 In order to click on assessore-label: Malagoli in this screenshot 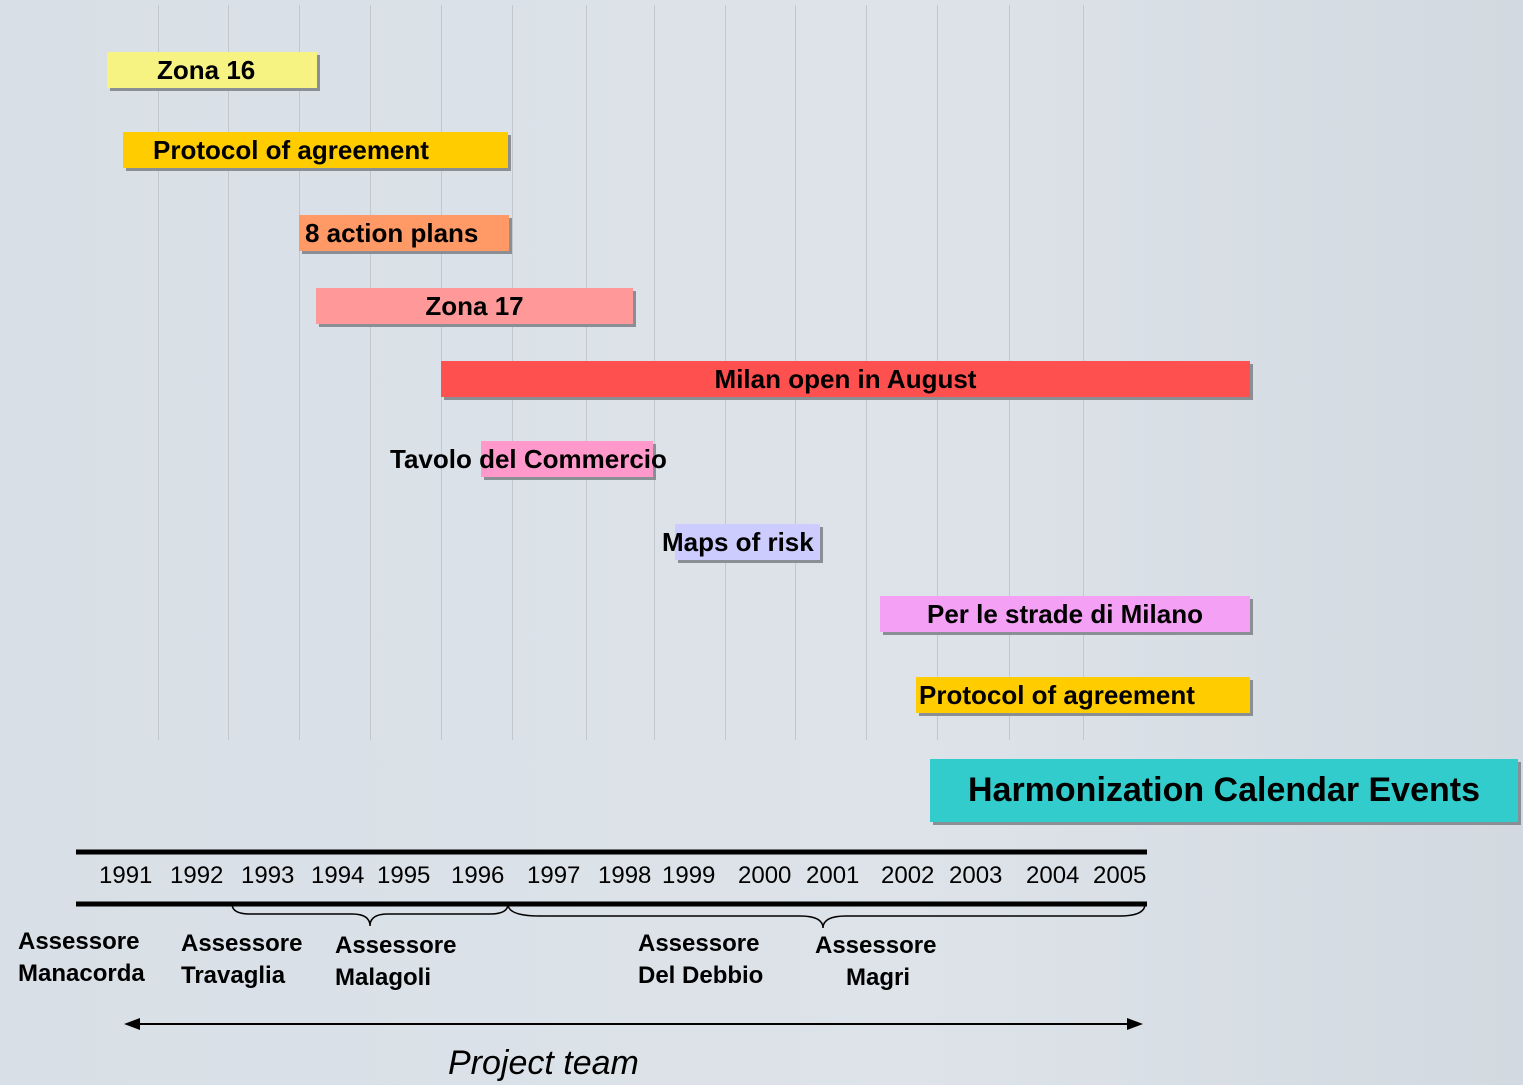, I will do `click(383, 977)`.